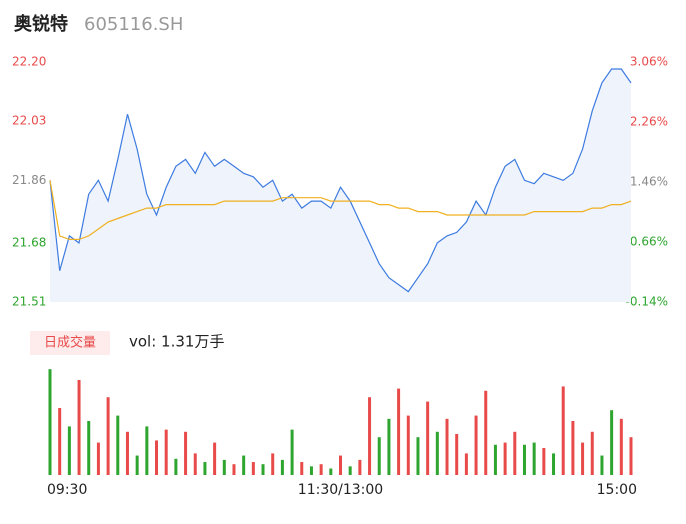  I want to click on y2-tick-label: -0.14%, so click(647, 302).